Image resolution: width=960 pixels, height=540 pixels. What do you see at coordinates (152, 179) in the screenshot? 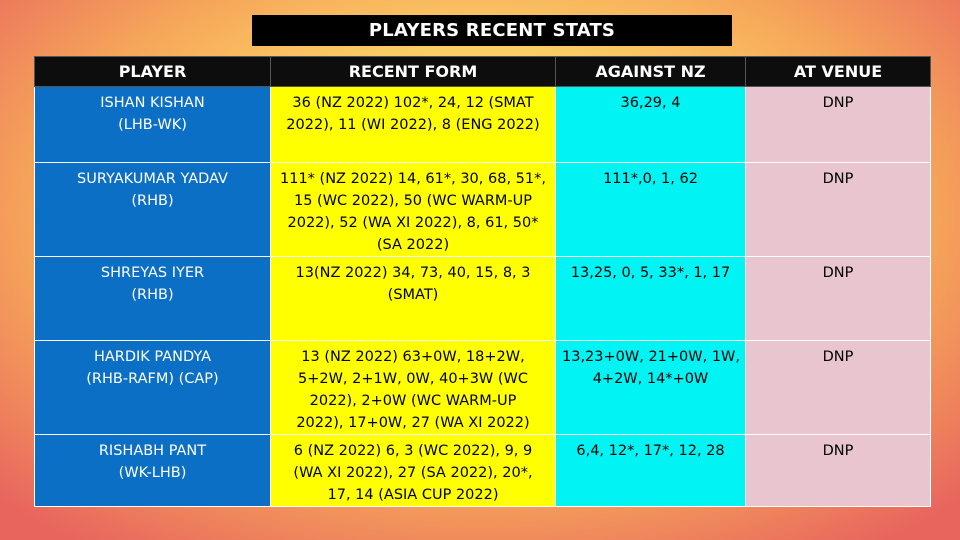
I see `player-name: SURYAKUMAR YADAV` at bounding box center [152, 179].